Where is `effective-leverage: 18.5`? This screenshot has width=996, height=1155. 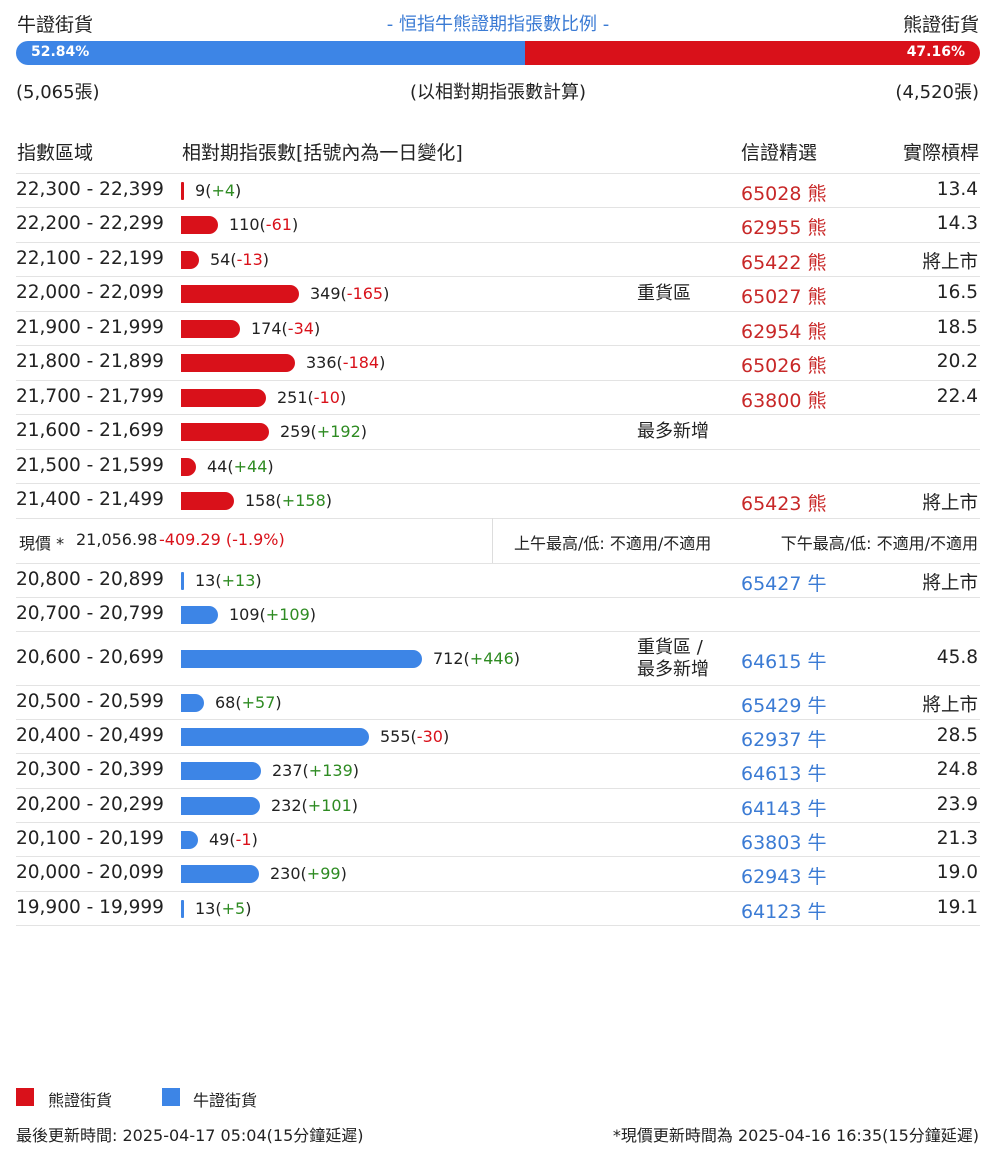
effective-leverage: 18.5 is located at coordinates (957, 327).